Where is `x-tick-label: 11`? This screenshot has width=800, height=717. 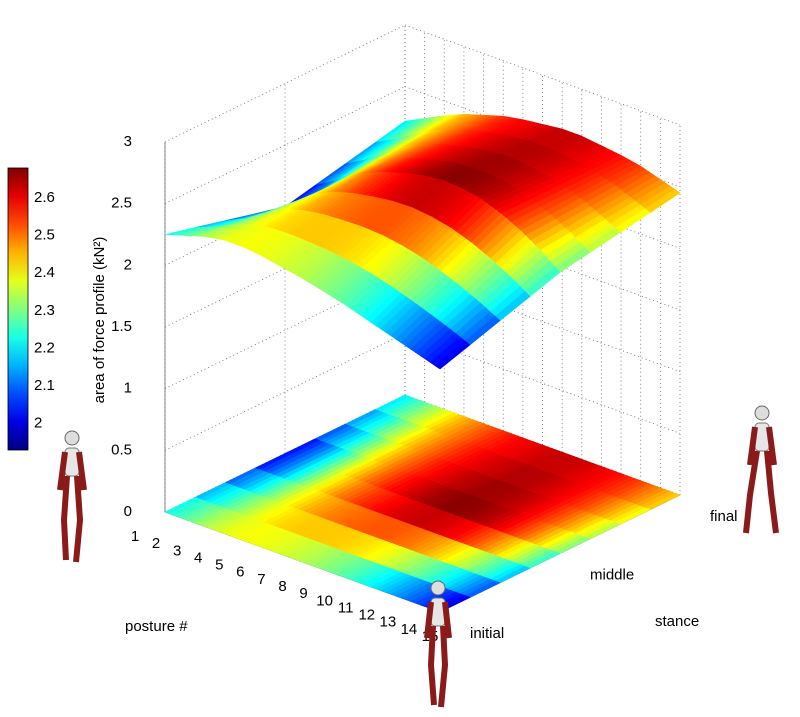 x-tick-label: 11 is located at coordinates (346, 607).